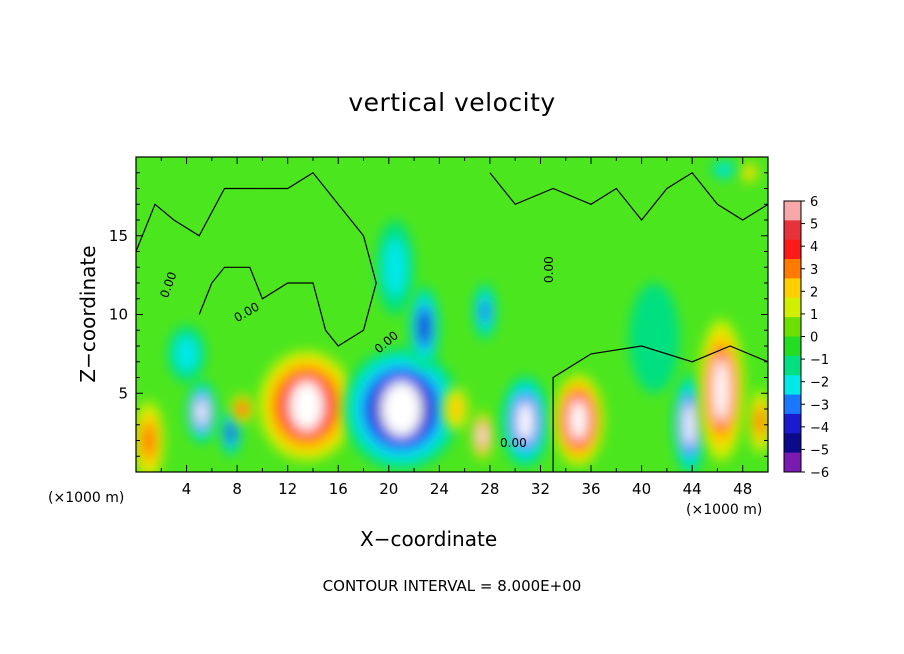  What do you see at coordinates (388, 489) in the screenshot?
I see `x-tick-label: 20` at bounding box center [388, 489].